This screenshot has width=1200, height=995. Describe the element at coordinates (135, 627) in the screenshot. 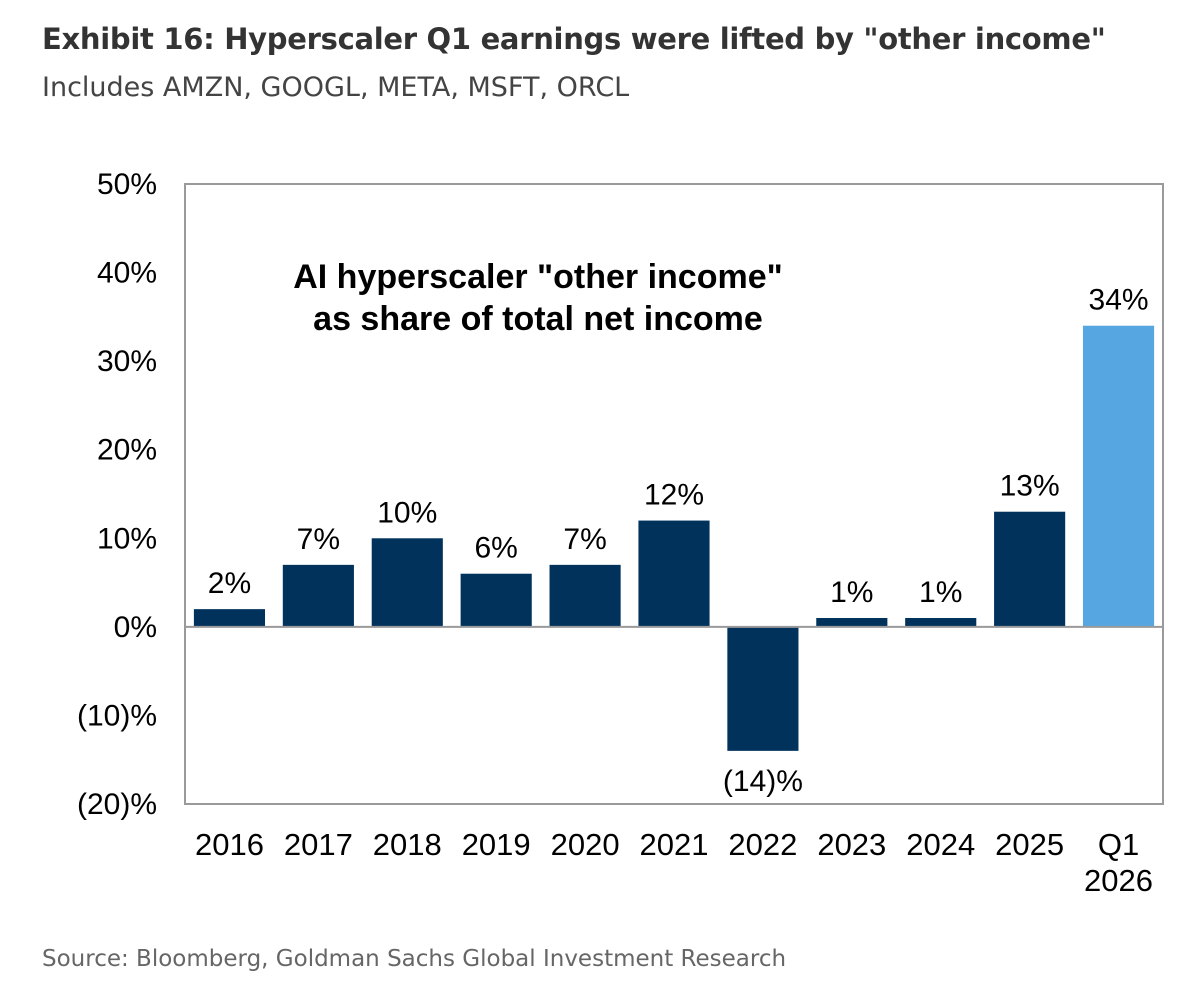

I see `y-tick-label: 0%` at that location.